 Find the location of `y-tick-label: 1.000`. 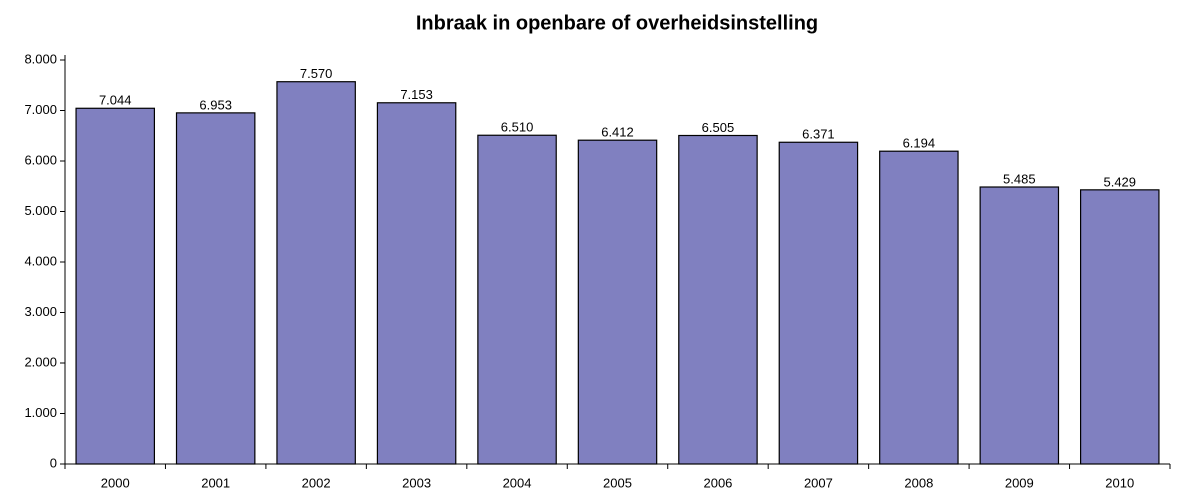

y-tick-label: 1.000 is located at coordinates (40, 412).